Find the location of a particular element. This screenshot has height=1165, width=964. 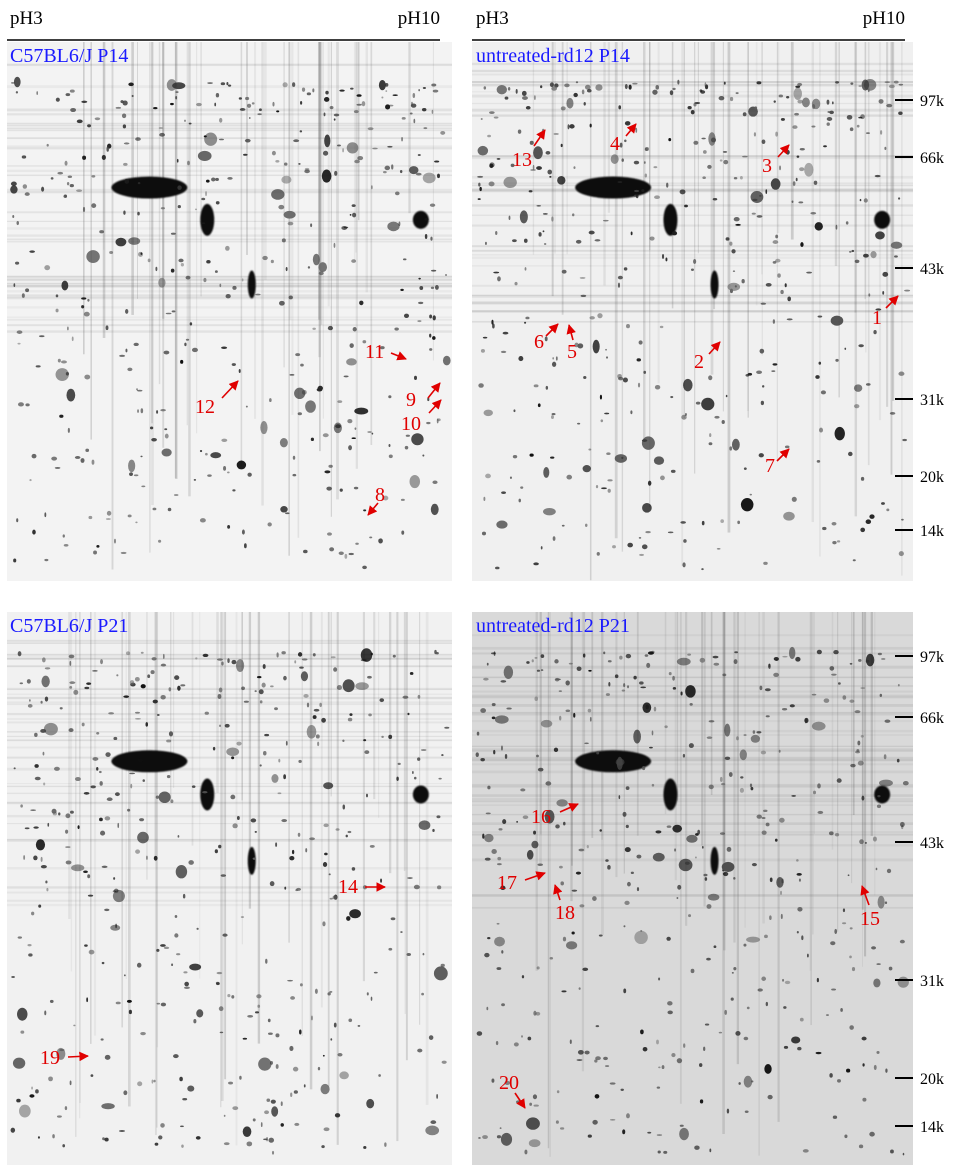

spot-label: 12 is located at coordinates (205, 407).